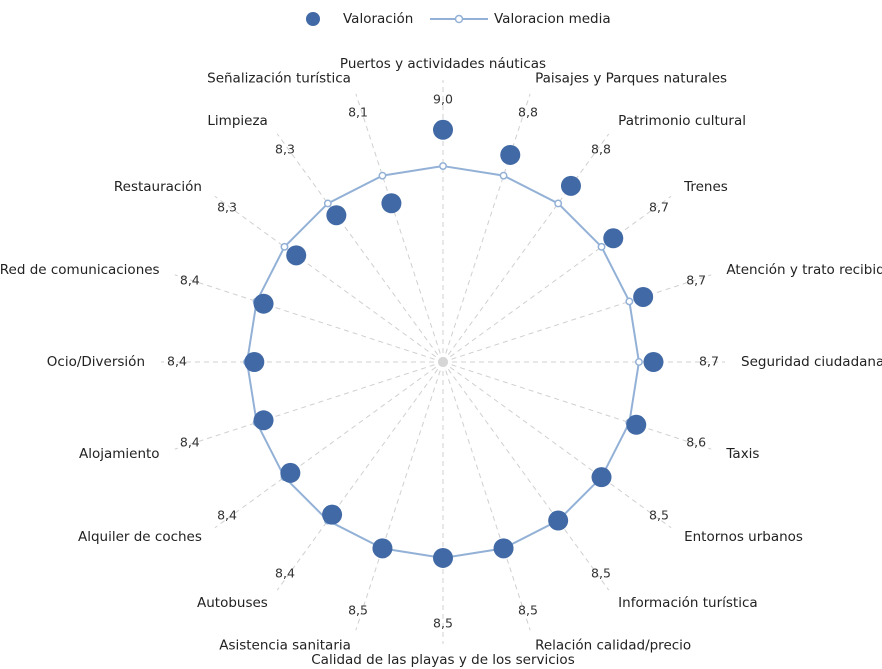  What do you see at coordinates (742, 454) in the screenshot?
I see `category-label: Taxis` at bounding box center [742, 454].